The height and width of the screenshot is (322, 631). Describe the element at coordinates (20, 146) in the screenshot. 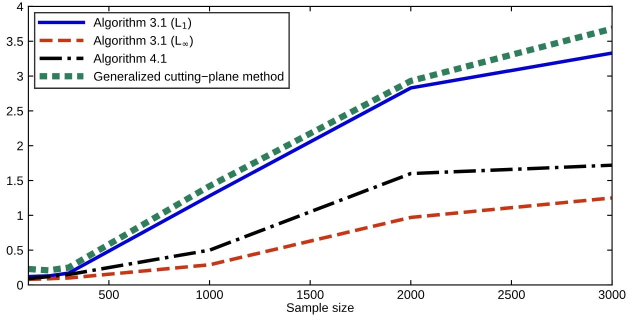

I see `y-tick-label: 2` at that location.